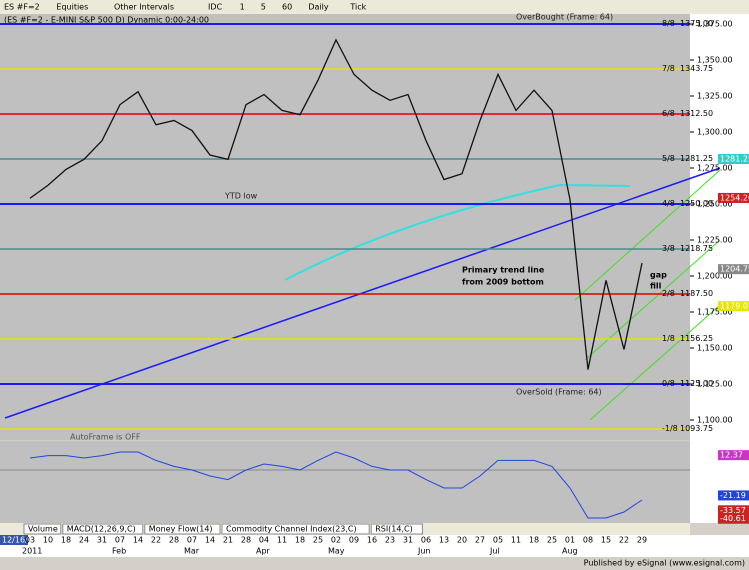 The height and width of the screenshot is (570, 749). What do you see at coordinates (22, 7) in the screenshot?
I see `toolbar-item: ES #F=2` at bounding box center [22, 7].